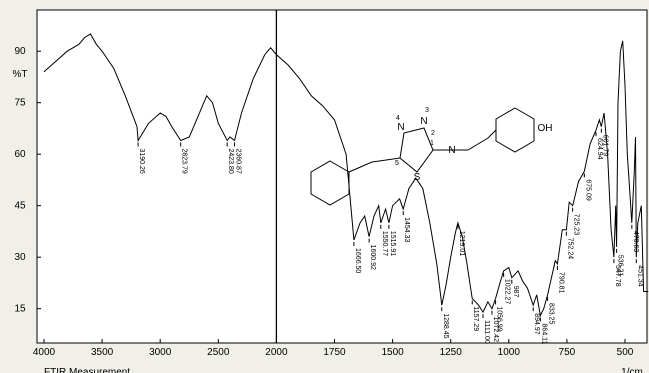  I want to click on peak-label: 624.94, so click(599, 149).